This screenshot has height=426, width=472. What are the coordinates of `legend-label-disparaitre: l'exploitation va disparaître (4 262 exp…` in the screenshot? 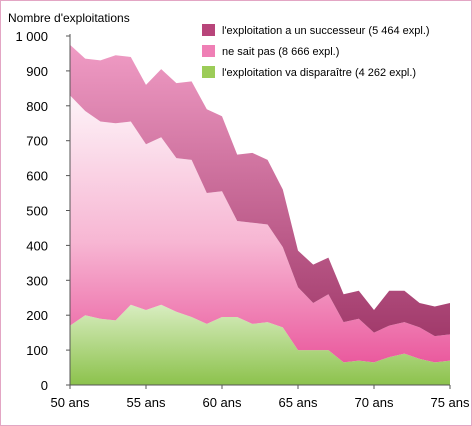 It's located at (319, 73).